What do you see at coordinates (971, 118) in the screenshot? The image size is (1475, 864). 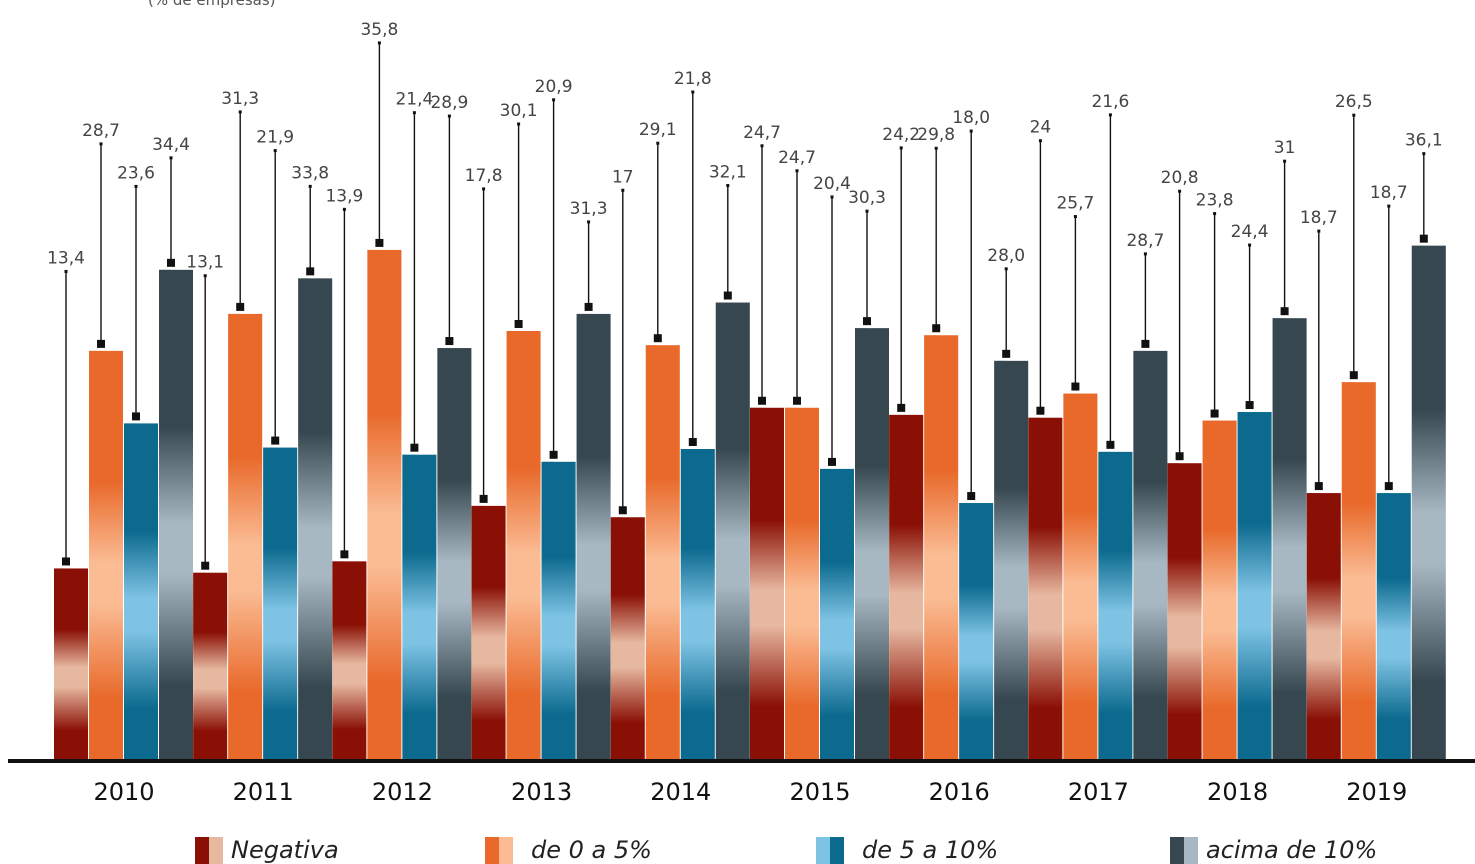 I see `data-label-2016-series-2: 18,0` at bounding box center [971, 118].